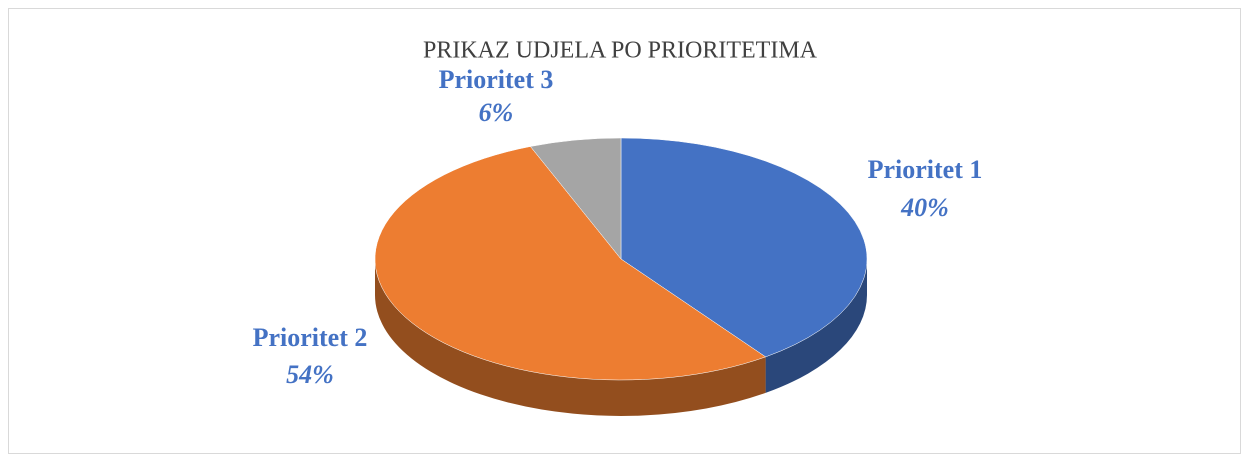 Image resolution: width=1241 pixels, height=455 pixels. Describe the element at coordinates (310, 374) in the screenshot. I see `slice-value-label: 54%` at that location.